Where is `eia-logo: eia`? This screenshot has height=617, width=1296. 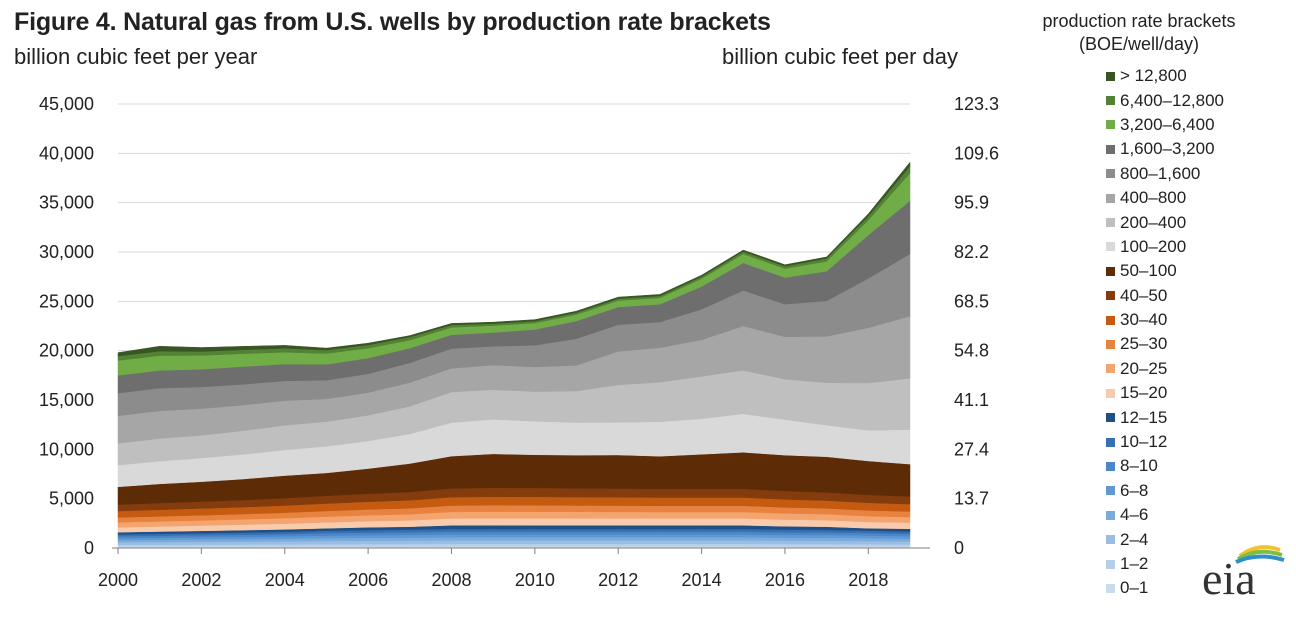 eia-logo: eia is located at coordinates (1243, 570).